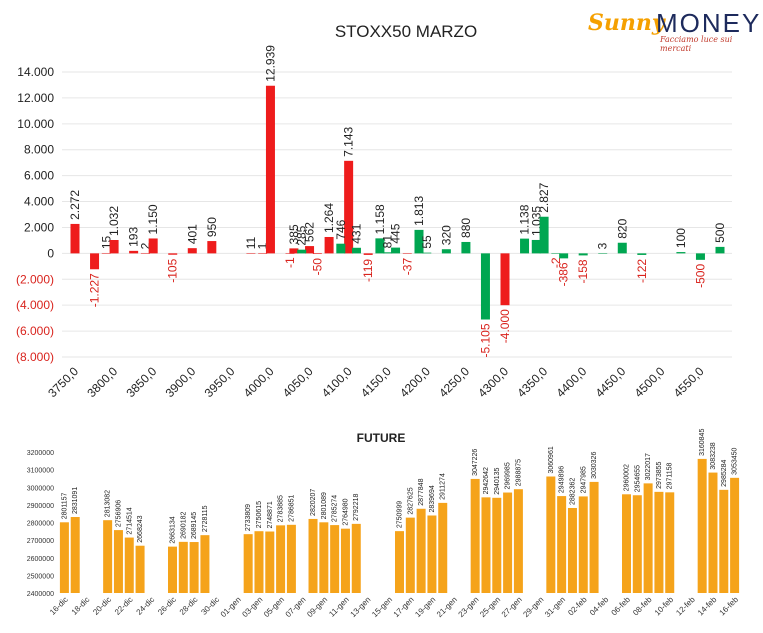  I want to click on future-x-tick-label: 15-gen, so click(382, 607).